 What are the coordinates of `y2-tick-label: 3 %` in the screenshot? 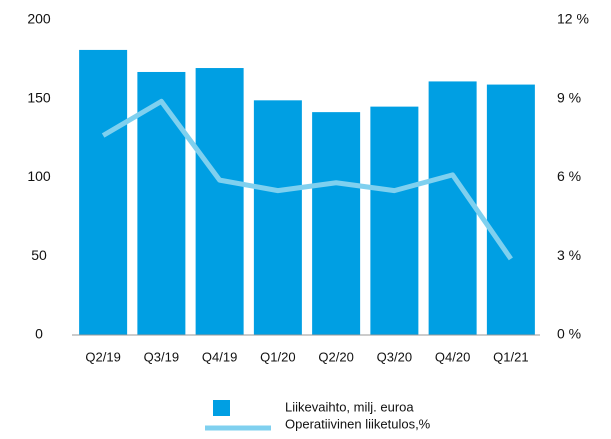 It's located at (569, 255).